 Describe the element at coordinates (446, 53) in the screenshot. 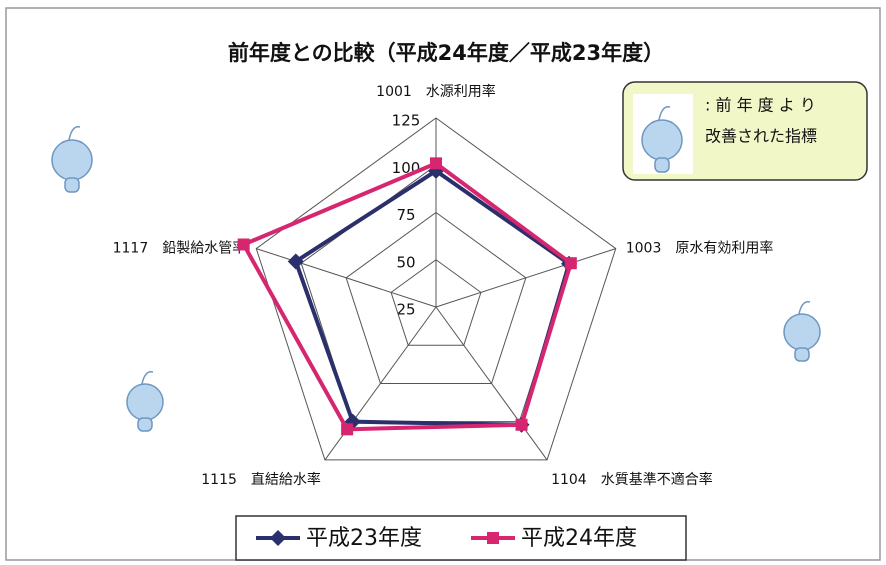

I see `chart-title: 前年度との比較（平成24年度／平成23年度）` at that location.